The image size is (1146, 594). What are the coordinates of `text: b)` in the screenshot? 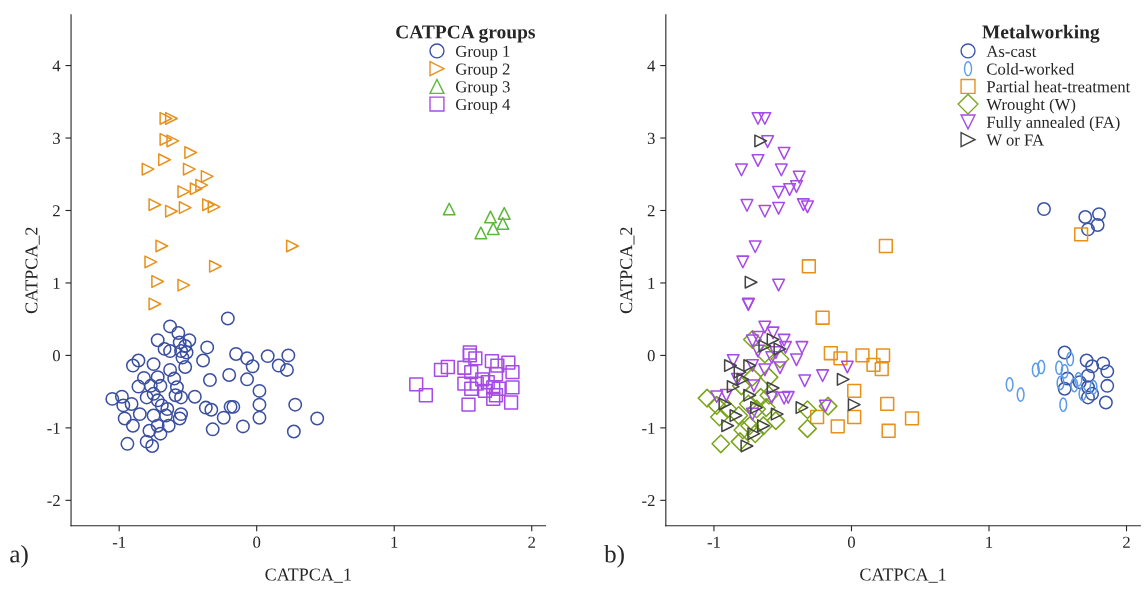 It's located at (614, 556).